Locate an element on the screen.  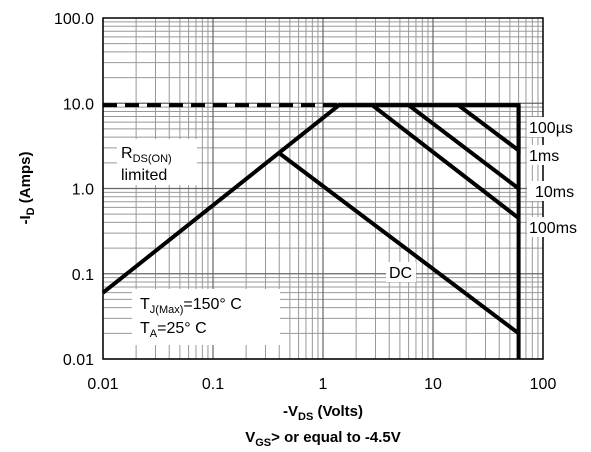
y-tick-label: 100.0 is located at coordinates (74, 19).